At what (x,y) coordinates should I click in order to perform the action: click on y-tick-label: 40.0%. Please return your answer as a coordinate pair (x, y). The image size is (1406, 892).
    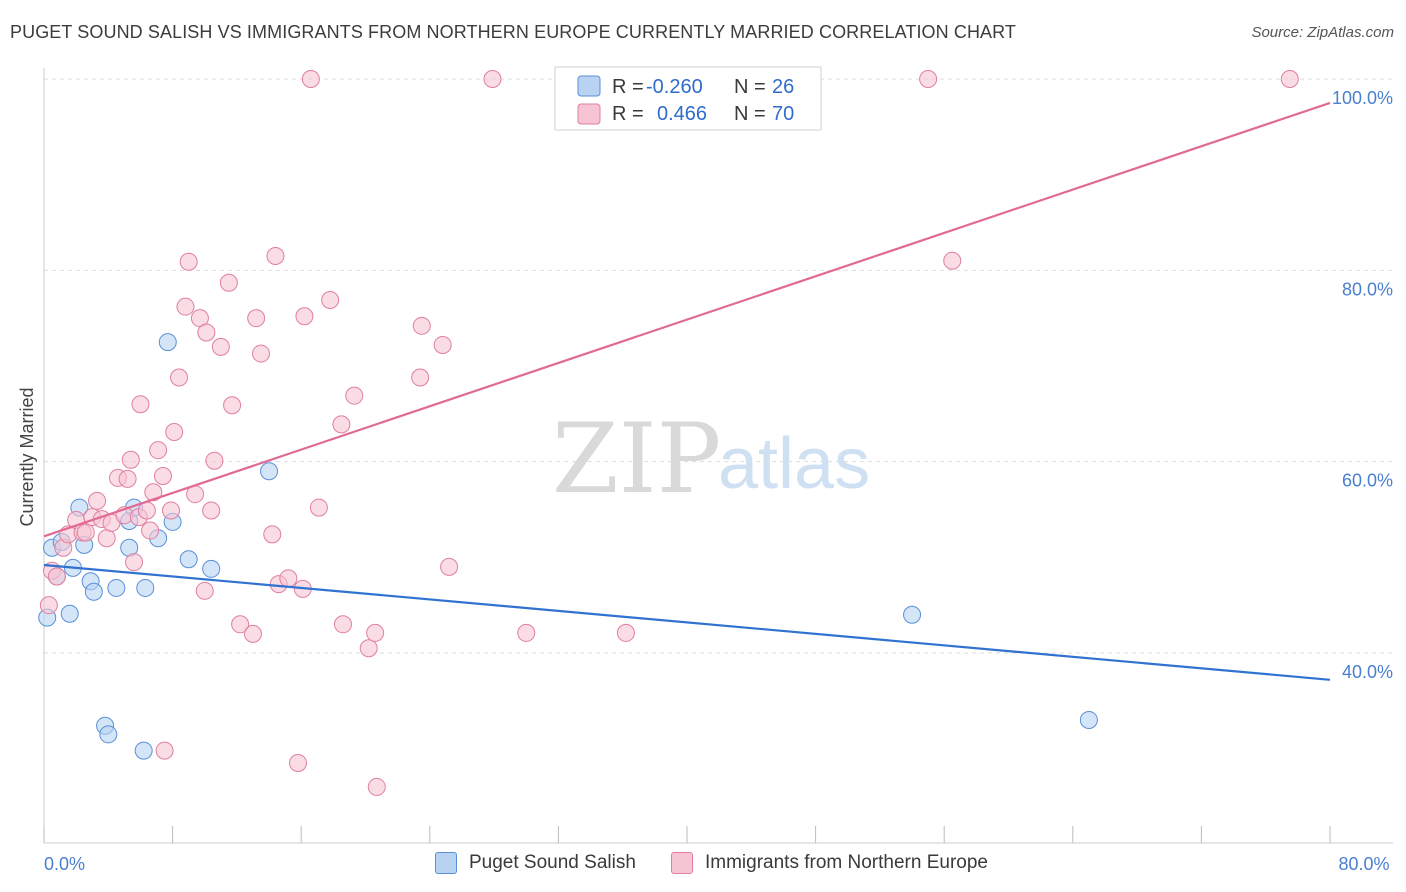
    Looking at the image, I should click on (1367, 672).